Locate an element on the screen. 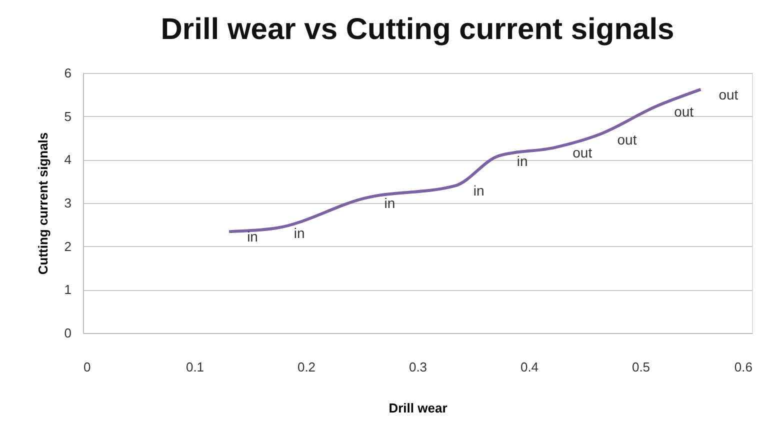 This screenshot has height=421, width=767. y-tick-label: 3 is located at coordinates (68, 203).